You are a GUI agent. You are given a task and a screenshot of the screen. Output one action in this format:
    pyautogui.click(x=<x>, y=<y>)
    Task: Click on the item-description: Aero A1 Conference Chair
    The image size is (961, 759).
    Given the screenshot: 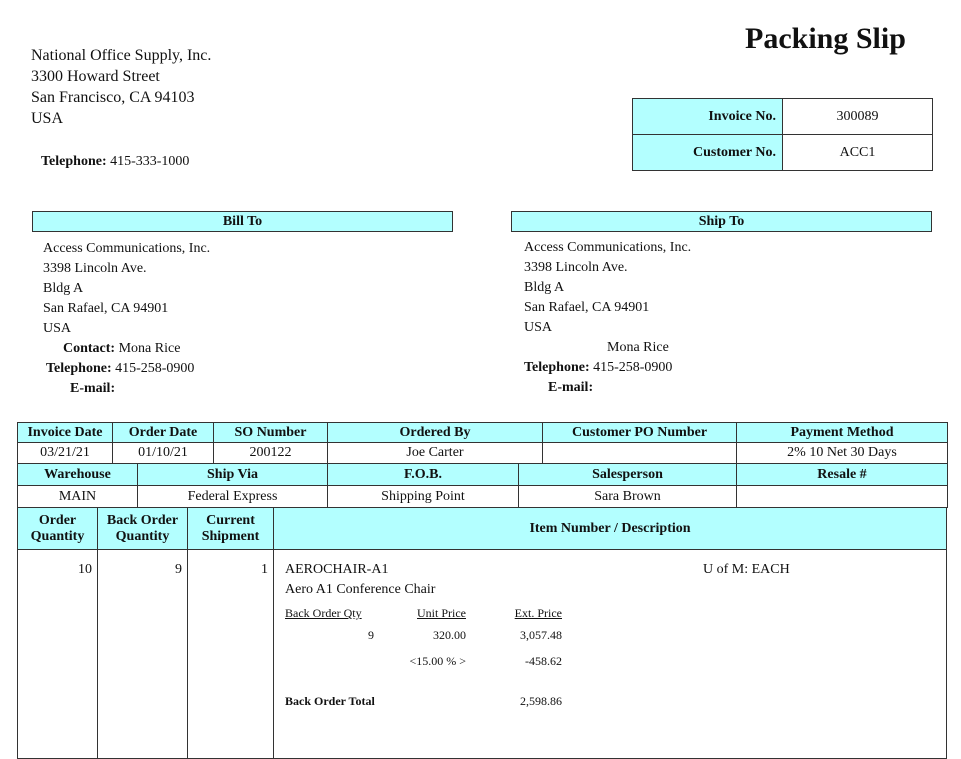 What is the action you would take?
    pyautogui.click(x=360, y=589)
    